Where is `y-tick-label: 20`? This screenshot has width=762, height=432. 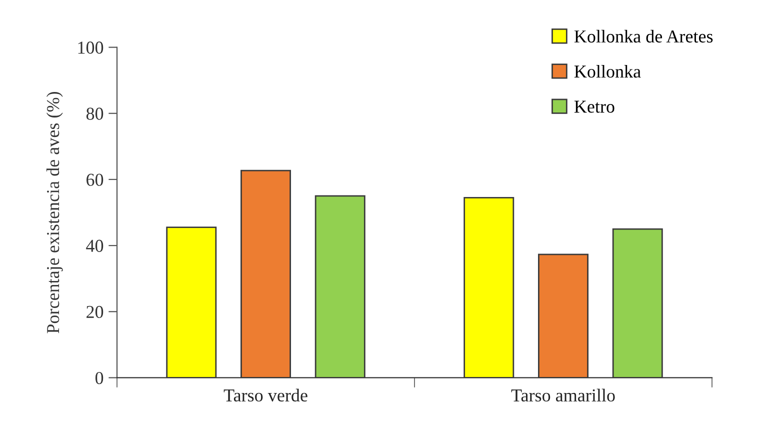
y-tick-label: 20 is located at coordinates (95, 312).